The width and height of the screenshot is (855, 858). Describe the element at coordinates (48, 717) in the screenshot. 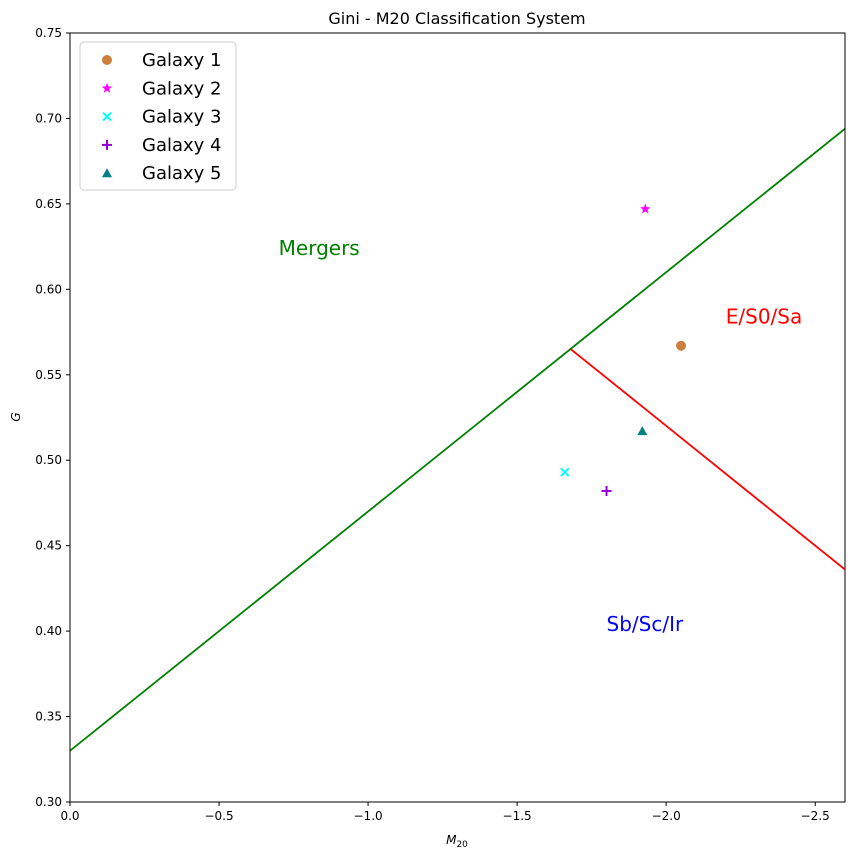

I see `y-tick-label: 0.35` at that location.